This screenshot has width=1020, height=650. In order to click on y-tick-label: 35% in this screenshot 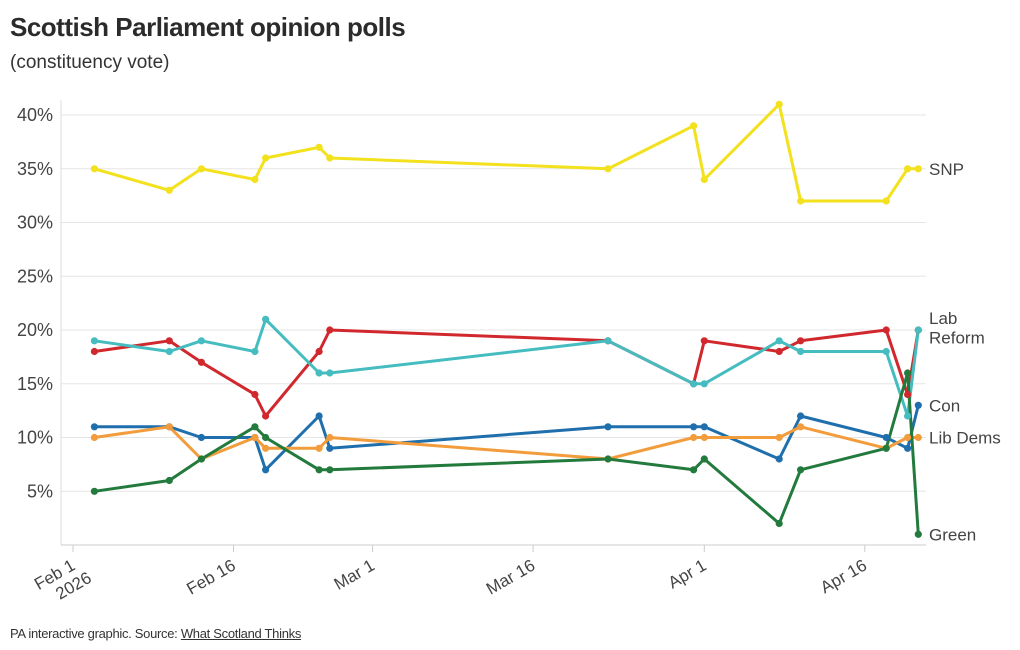, I will do `click(35, 169)`.